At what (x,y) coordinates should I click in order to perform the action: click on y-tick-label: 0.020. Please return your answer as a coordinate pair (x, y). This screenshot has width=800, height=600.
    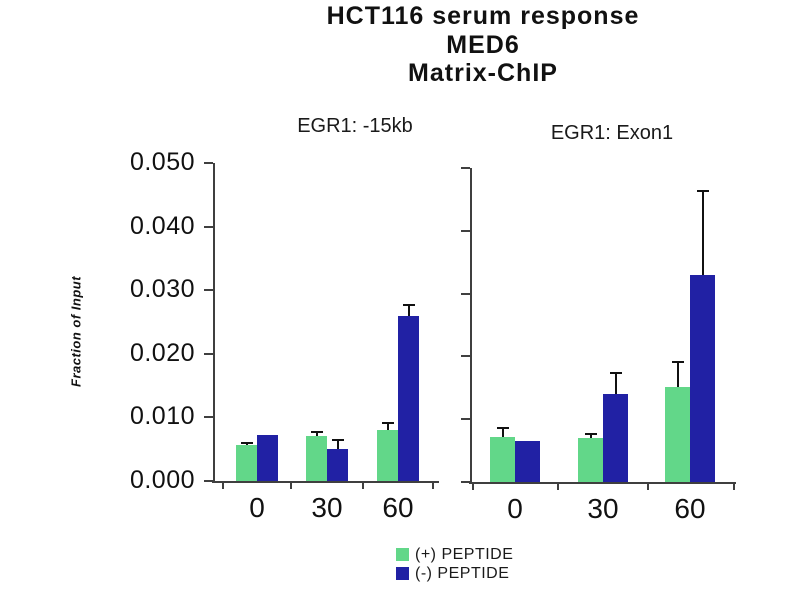
    Looking at the image, I should click on (162, 352).